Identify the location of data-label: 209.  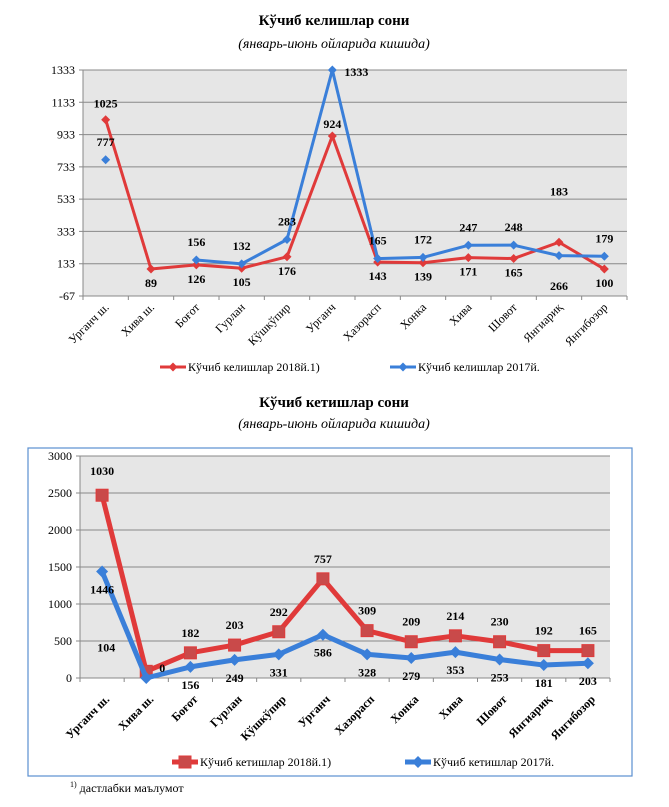
(411, 622).